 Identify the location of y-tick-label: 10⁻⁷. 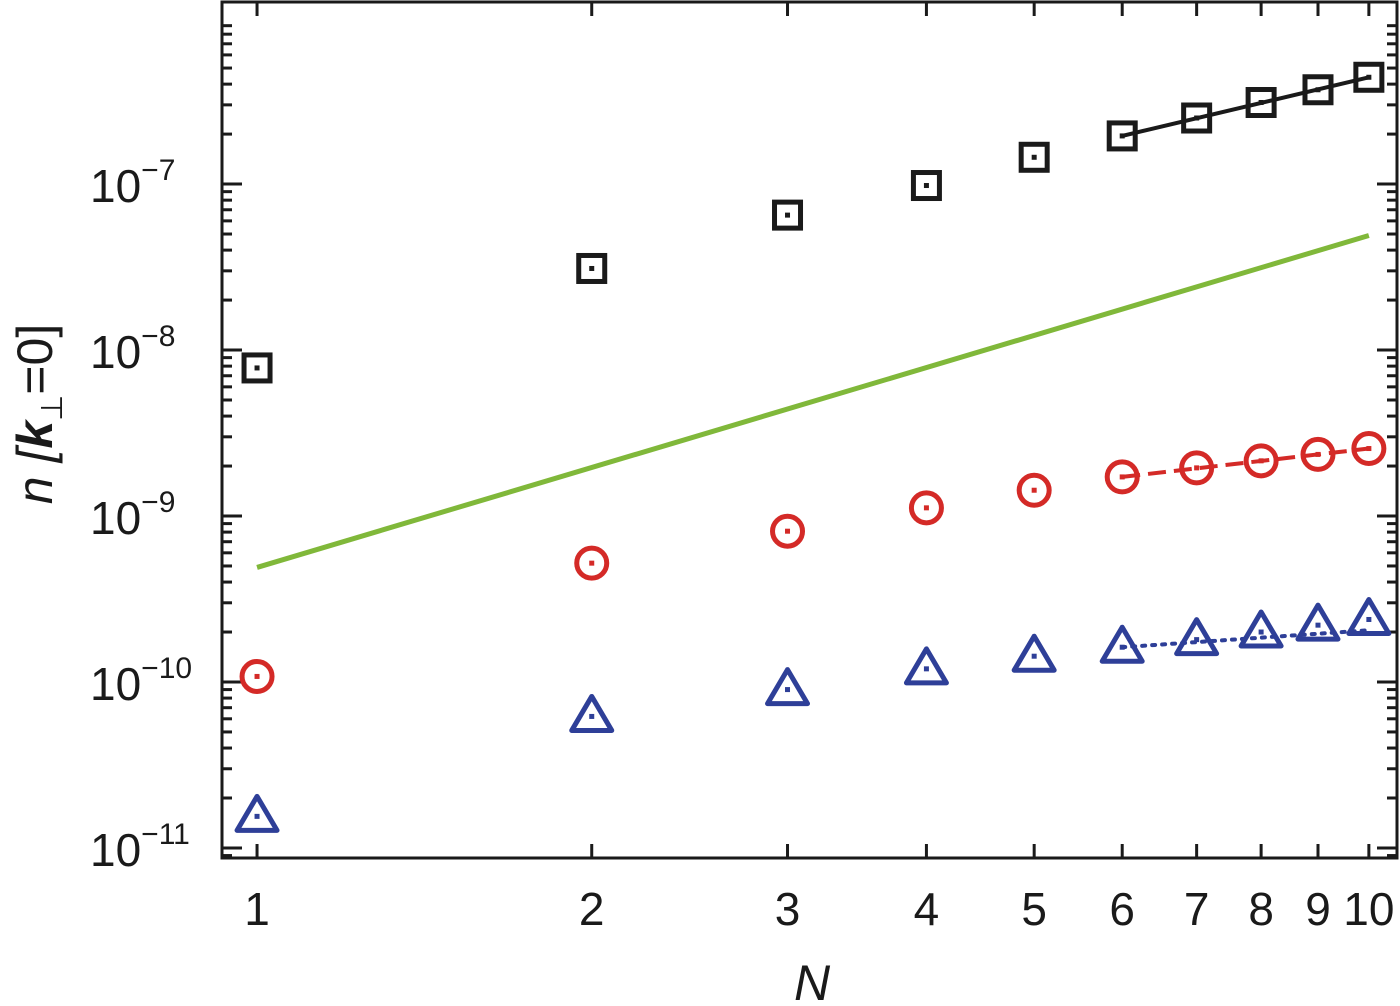
(132, 183).